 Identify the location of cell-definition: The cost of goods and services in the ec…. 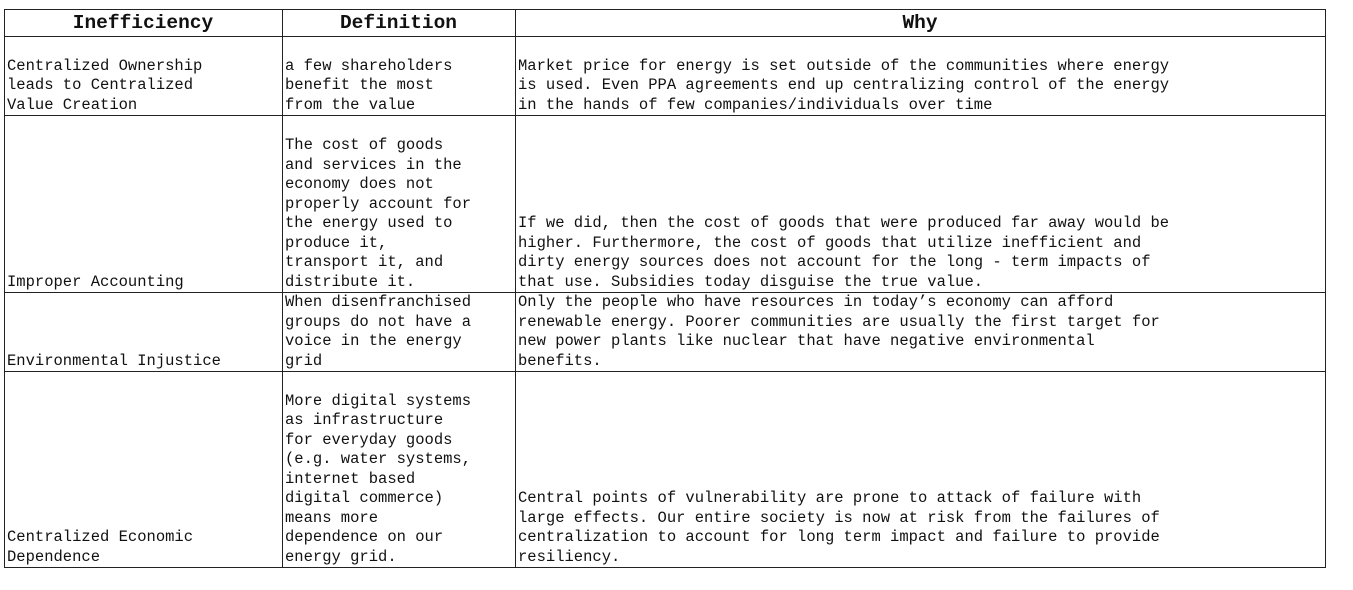
(399, 204).